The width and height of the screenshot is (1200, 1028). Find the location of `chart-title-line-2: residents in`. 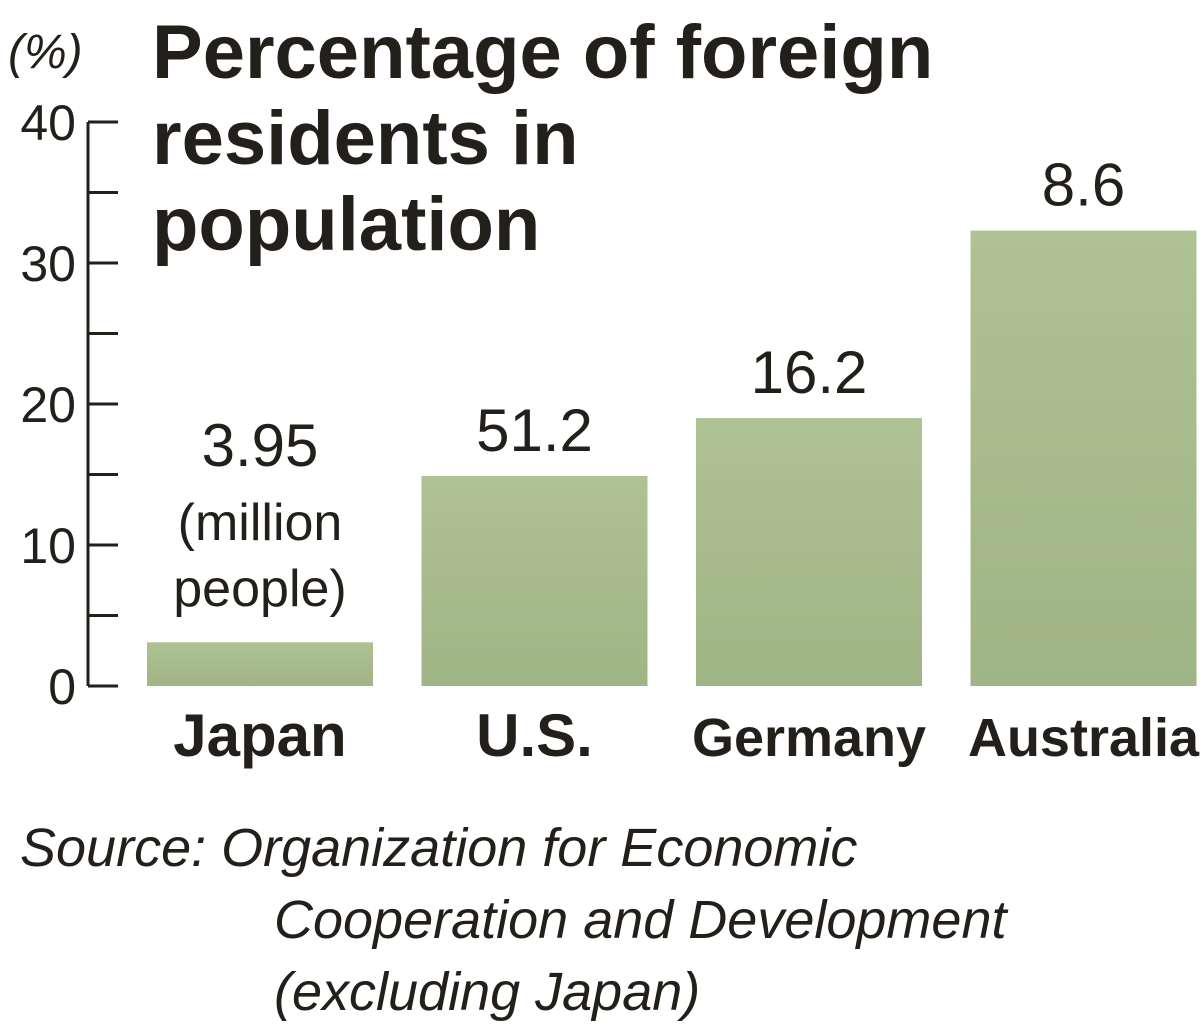

chart-title-line-2: residents in is located at coordinates (365, 138).